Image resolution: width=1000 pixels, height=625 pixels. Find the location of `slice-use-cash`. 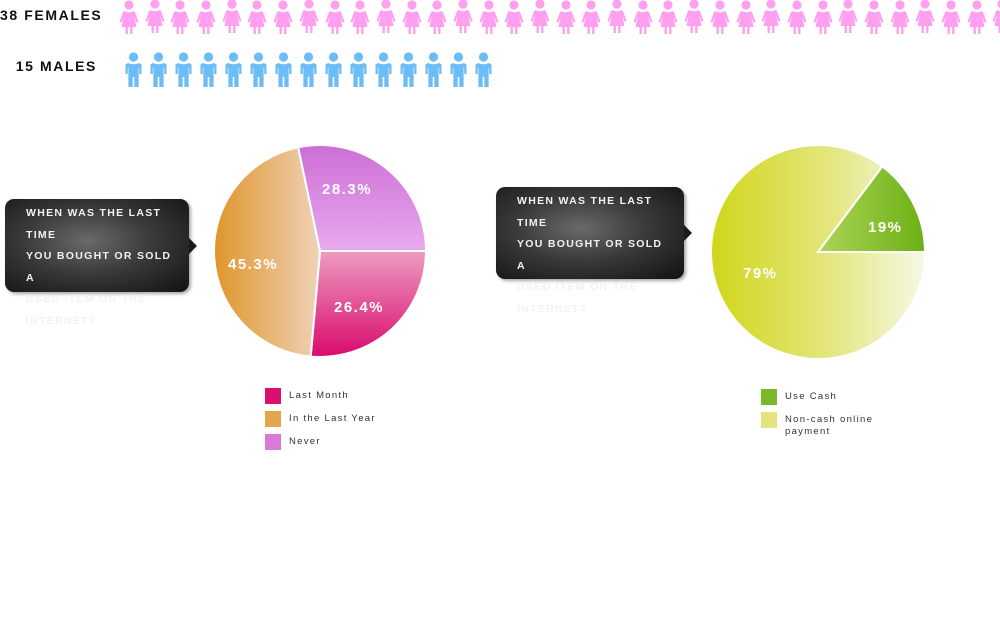

slice-use-cash is located at coordinates (871, 209).